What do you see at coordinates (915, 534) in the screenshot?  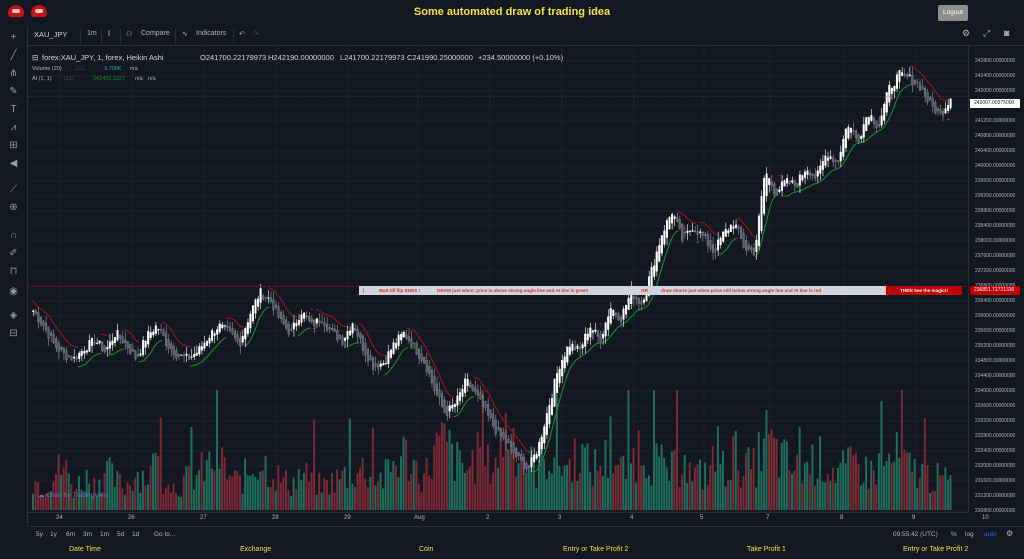 I see `utc-clock: 09:55:42 (UTC)` at bounding box center [915, 534].